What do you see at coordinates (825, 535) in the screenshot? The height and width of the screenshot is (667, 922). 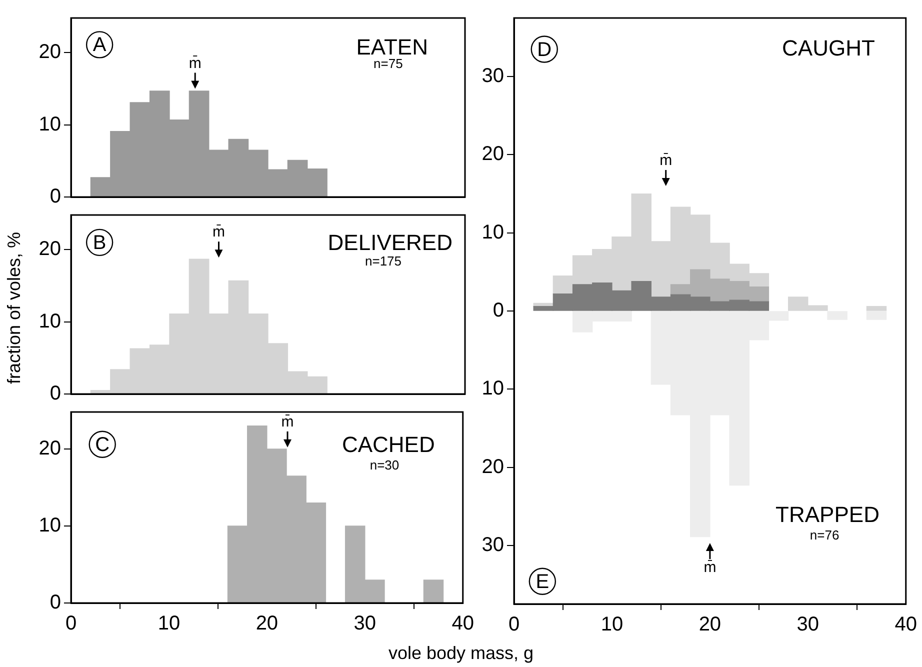 I see `annotation: n=76` at bounding box center [825, 535].